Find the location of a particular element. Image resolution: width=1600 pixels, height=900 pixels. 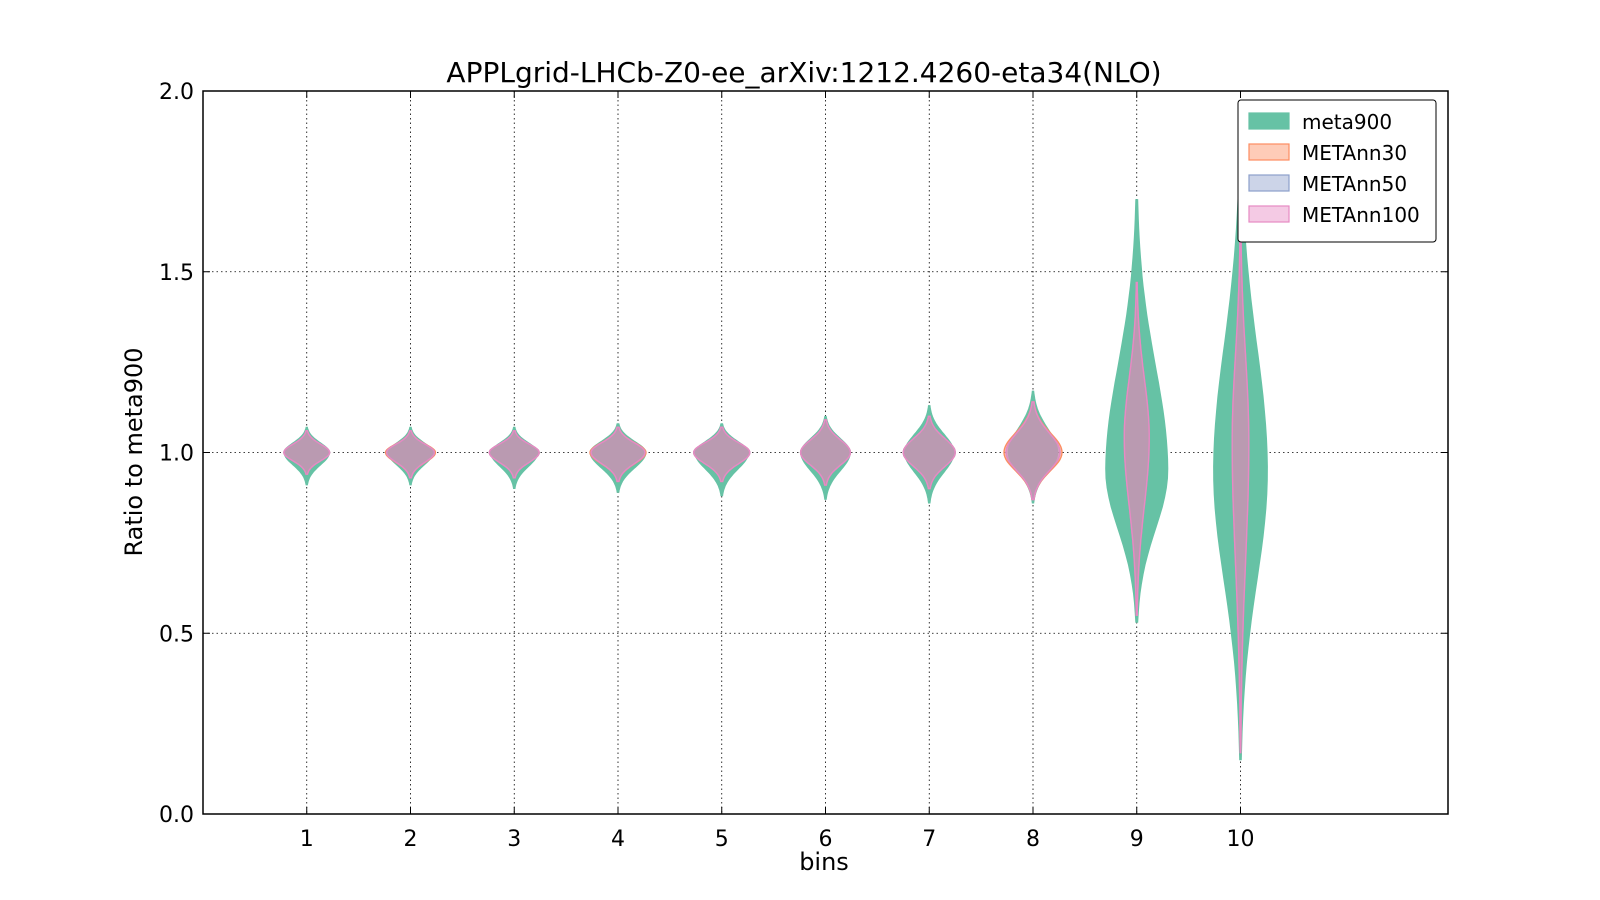

legend-swatch-metann50 is located at coordinates (1269, 183).